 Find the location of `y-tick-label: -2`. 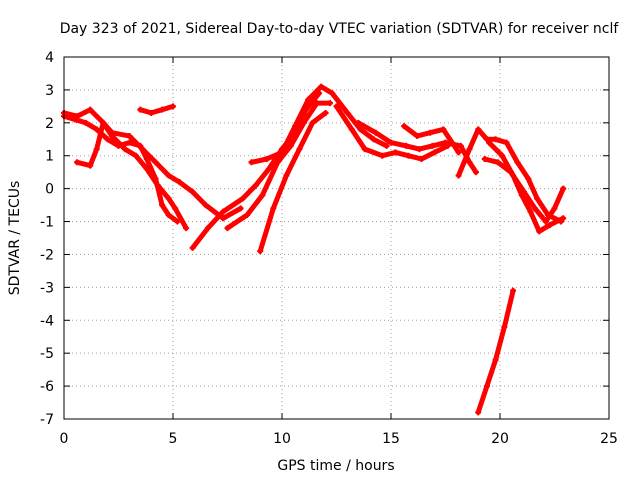

y-tick-label: -2 is located at coordinates (47, 255).